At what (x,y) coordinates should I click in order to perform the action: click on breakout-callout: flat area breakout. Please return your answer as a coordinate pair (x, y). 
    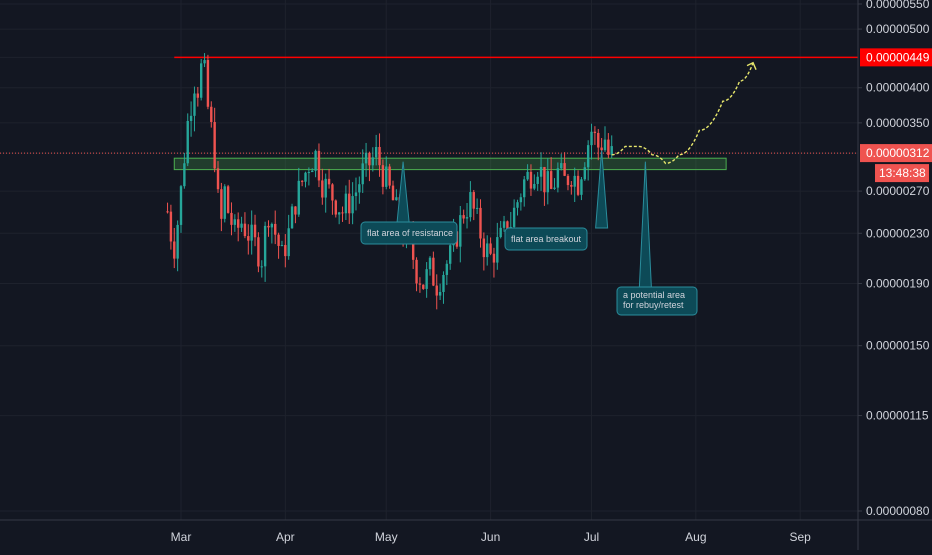
    Looking at the image, I should click on (556, 200).